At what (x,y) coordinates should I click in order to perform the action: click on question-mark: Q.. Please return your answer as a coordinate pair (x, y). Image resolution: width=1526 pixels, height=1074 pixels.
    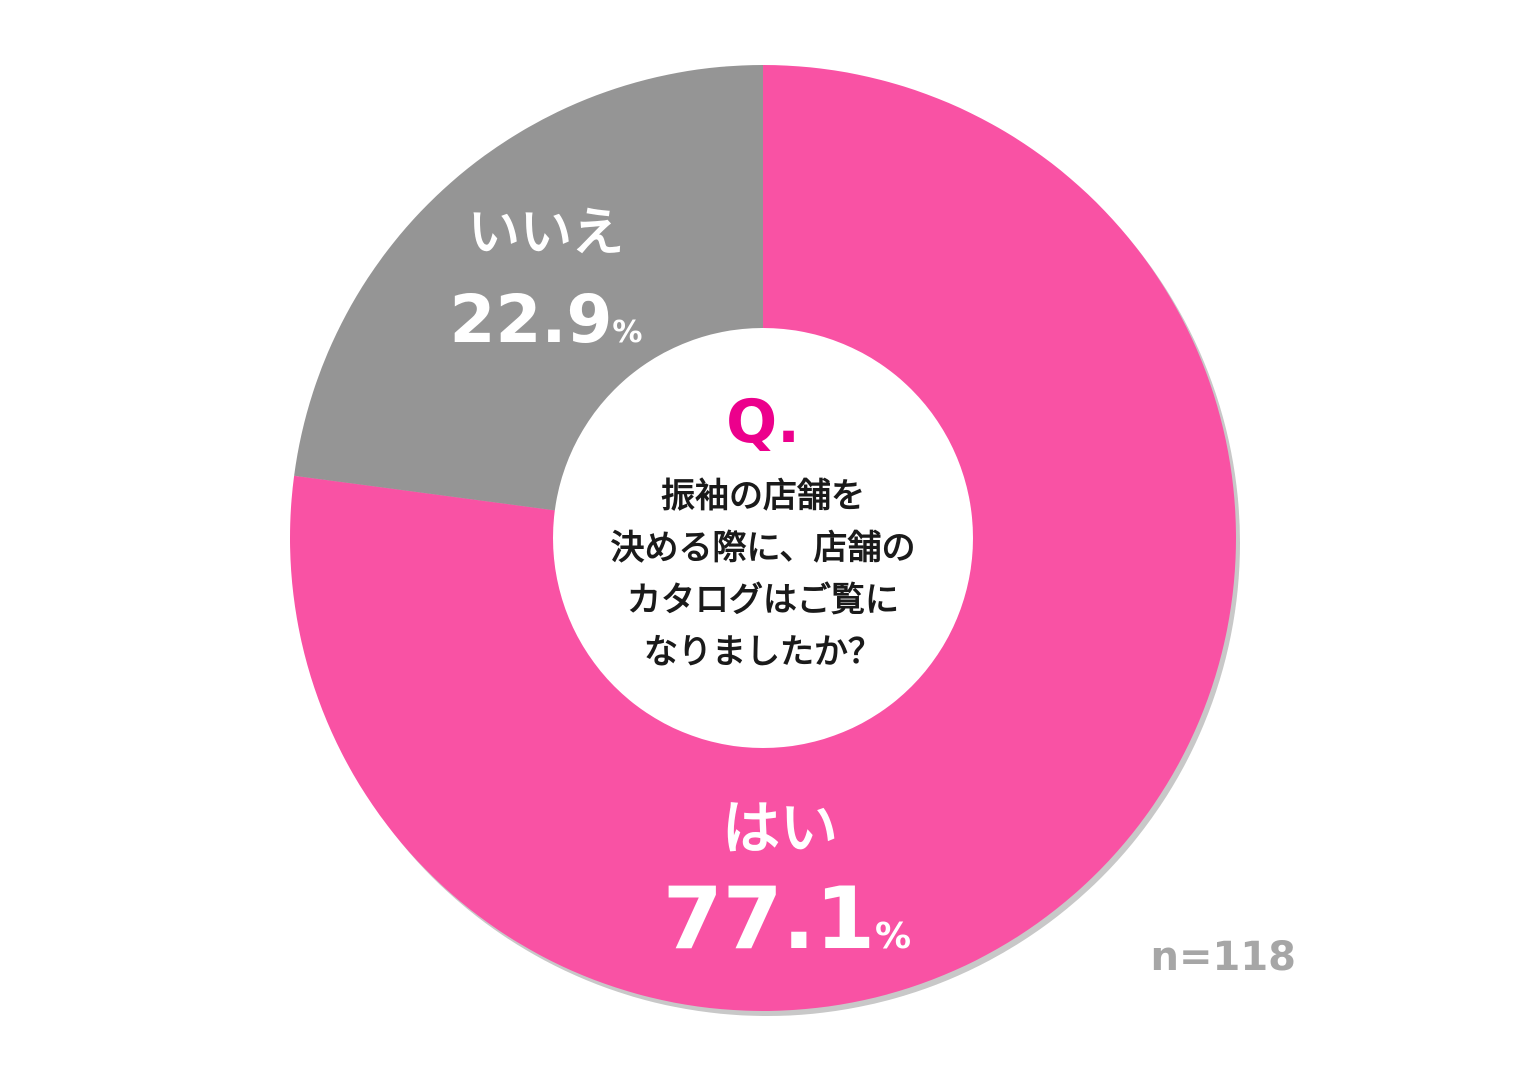
    Looking at the image, I should click on (763, 422).